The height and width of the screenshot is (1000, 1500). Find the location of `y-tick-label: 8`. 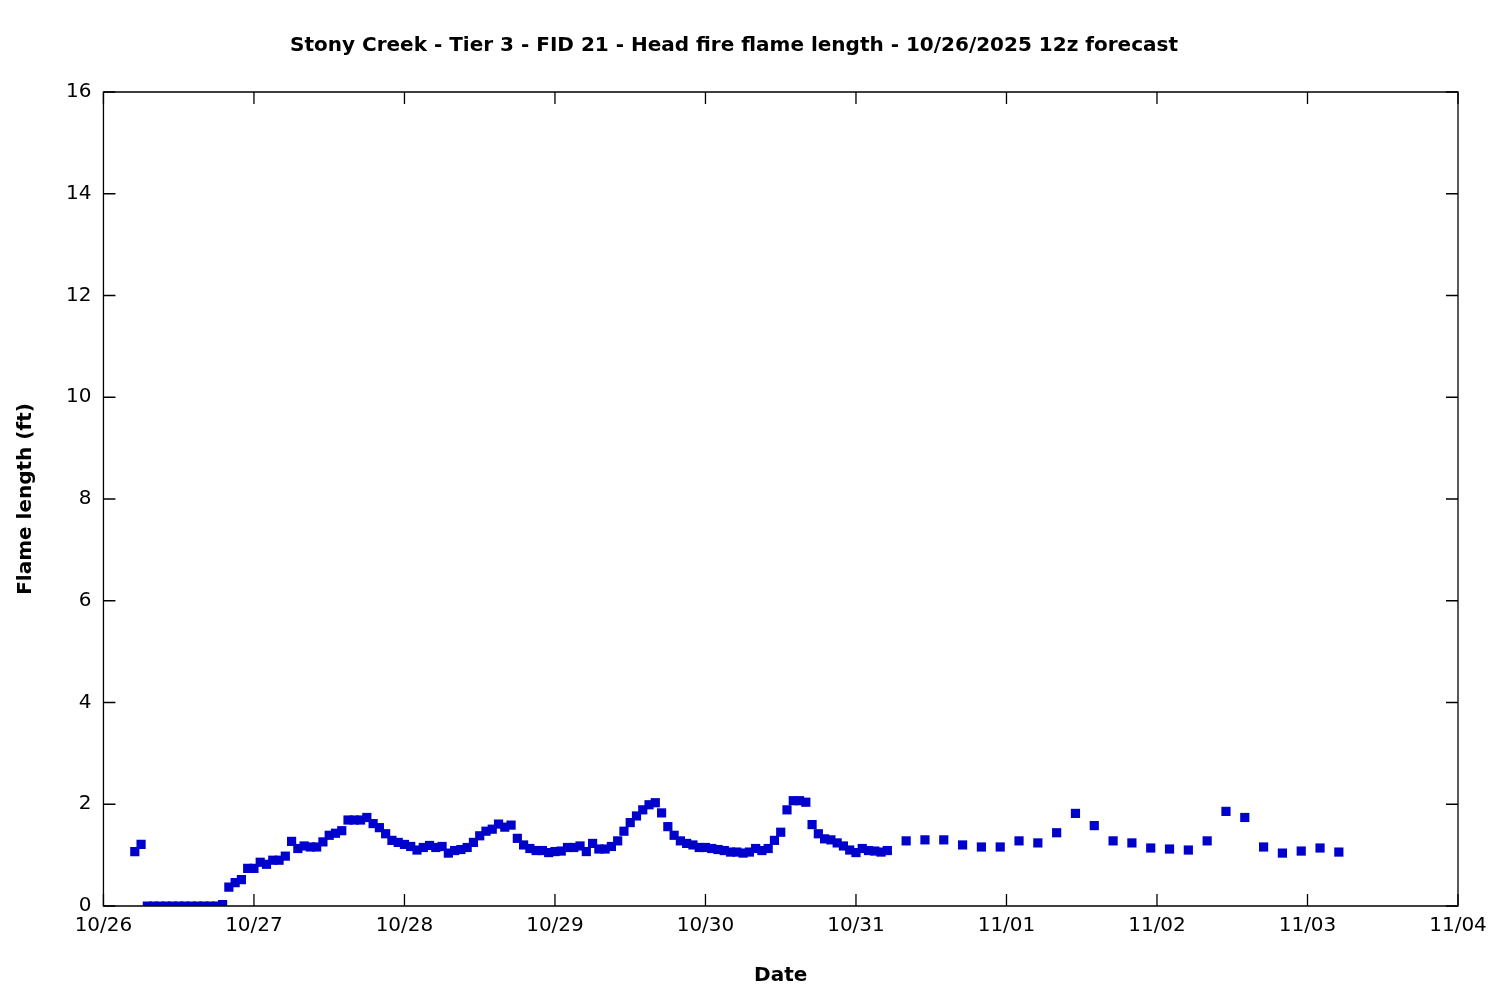

y-tick-label: 8 is located at coordinates (85, 497).